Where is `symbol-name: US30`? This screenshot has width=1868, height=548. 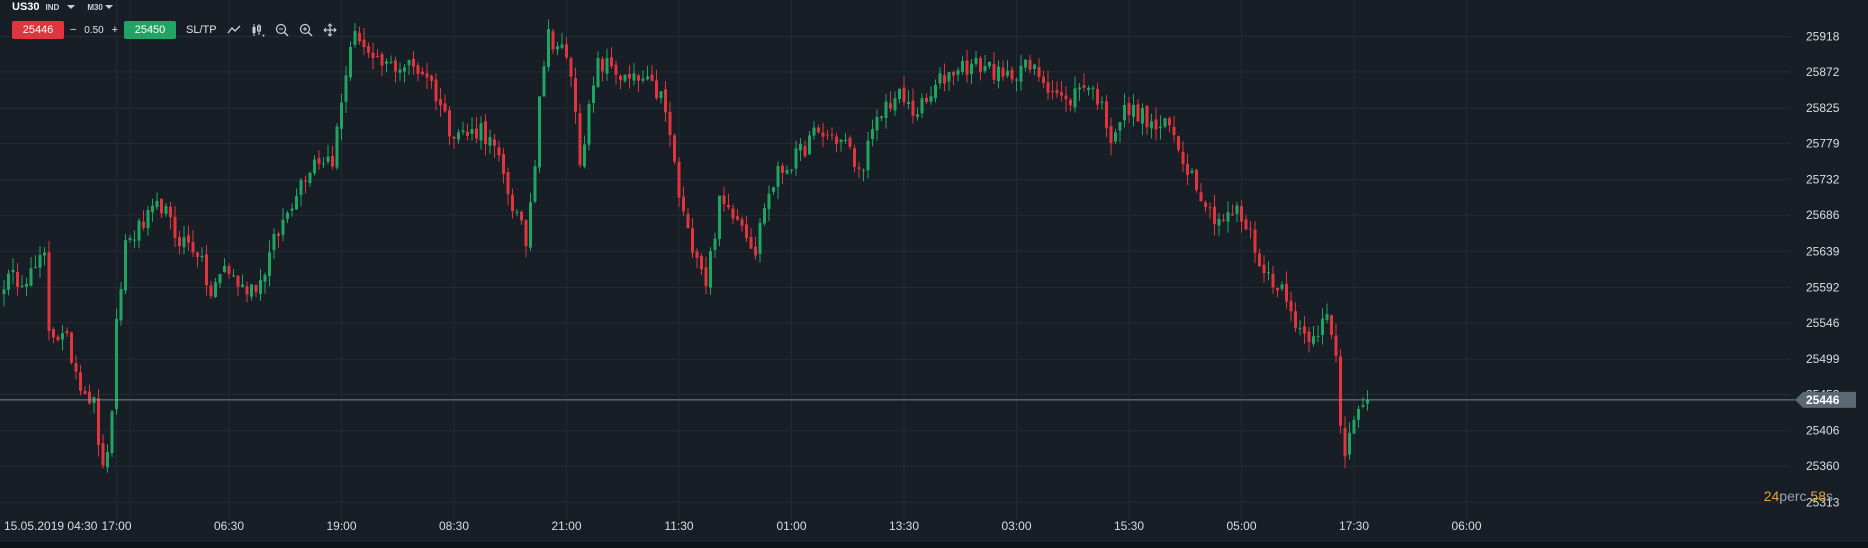
symbol-name: US30 is located at coordinates (26, 7).